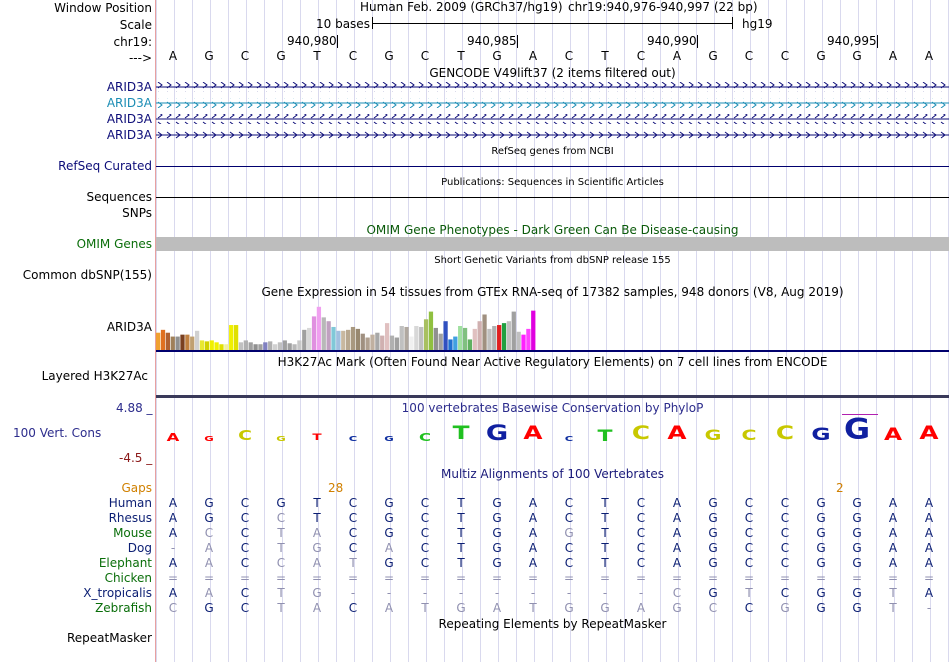 This screenshot has height=662, width=950. I want to click on species-label: Rhesus, so click(130, 518).